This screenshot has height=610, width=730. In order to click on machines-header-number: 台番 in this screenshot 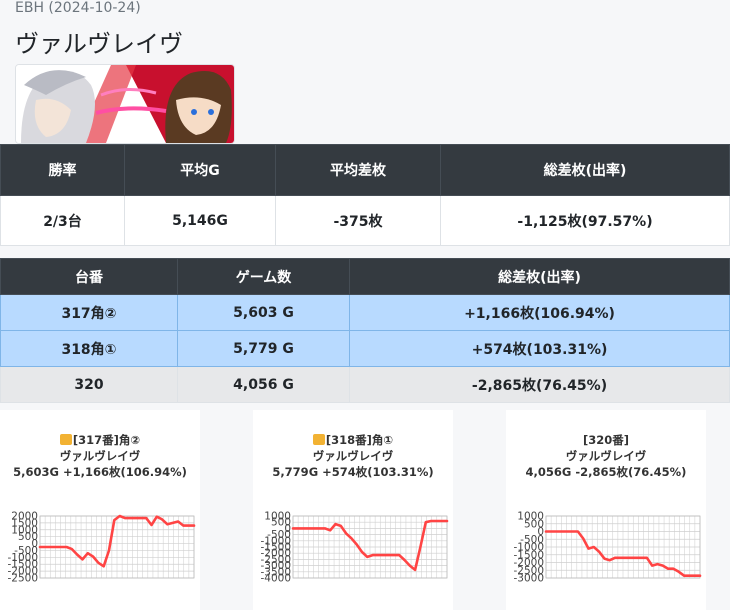, I will do `click(89, 276)`.